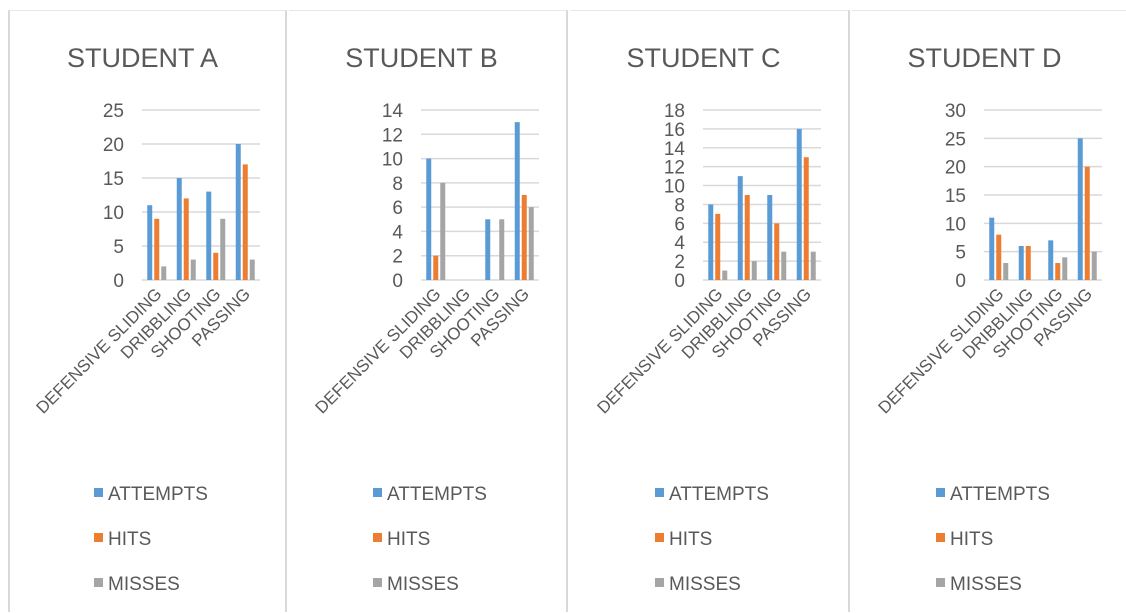  What do you see at coordinates (955, 168) in the screenshot?
I see `y-tick-label: 20` at bounding box center [955, 168].